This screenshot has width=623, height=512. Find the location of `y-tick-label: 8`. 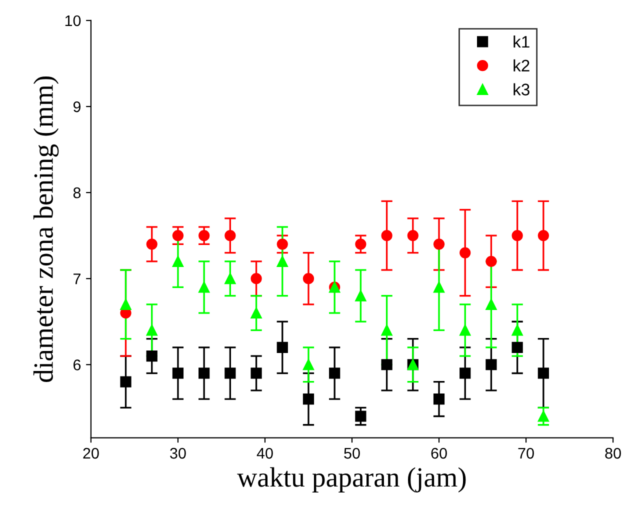

y-tick-label: 8 is located at coordinates (77, 192).